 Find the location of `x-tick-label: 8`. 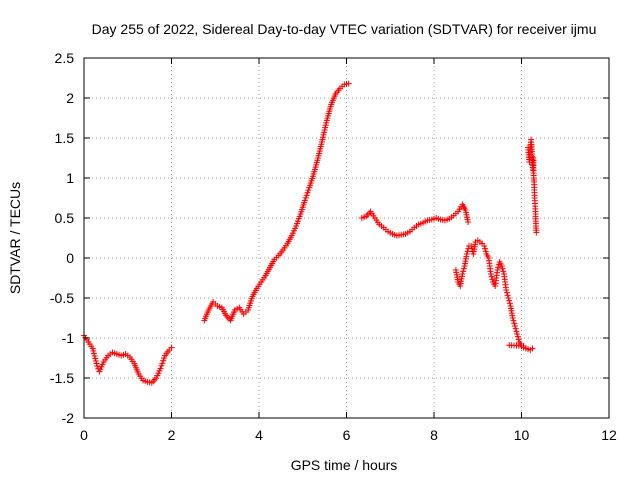

x-tick-label: 8 is located at coordinates (434, 435).